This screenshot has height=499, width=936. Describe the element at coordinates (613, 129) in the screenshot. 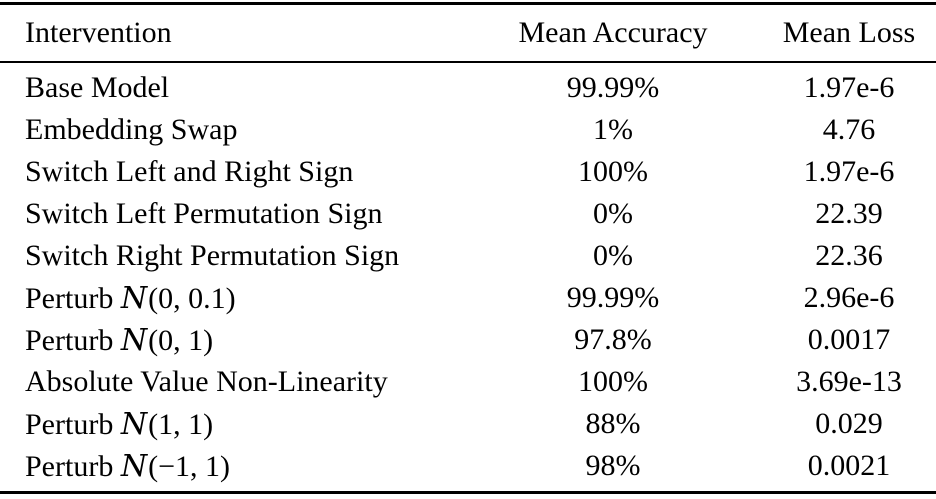

I see `mean-accuracy-cell: 1%` at that location.